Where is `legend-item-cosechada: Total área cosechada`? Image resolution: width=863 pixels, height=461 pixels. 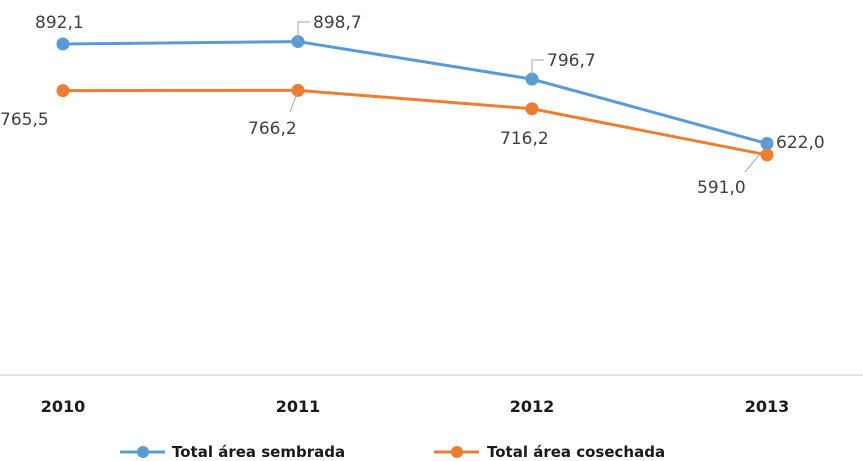 legend-item-cosechada: Total área cosechada is located at coordinates (549, 452).